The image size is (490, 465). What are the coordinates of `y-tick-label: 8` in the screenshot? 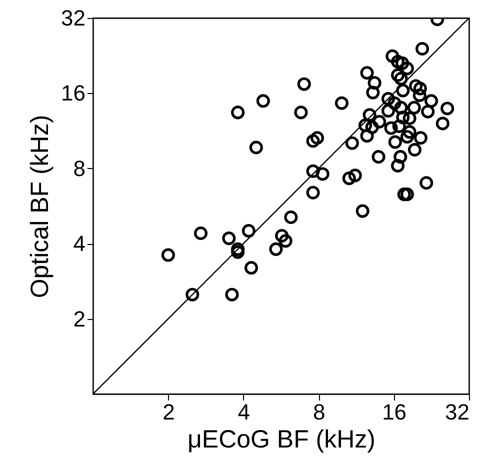 It's located at (79, 168).